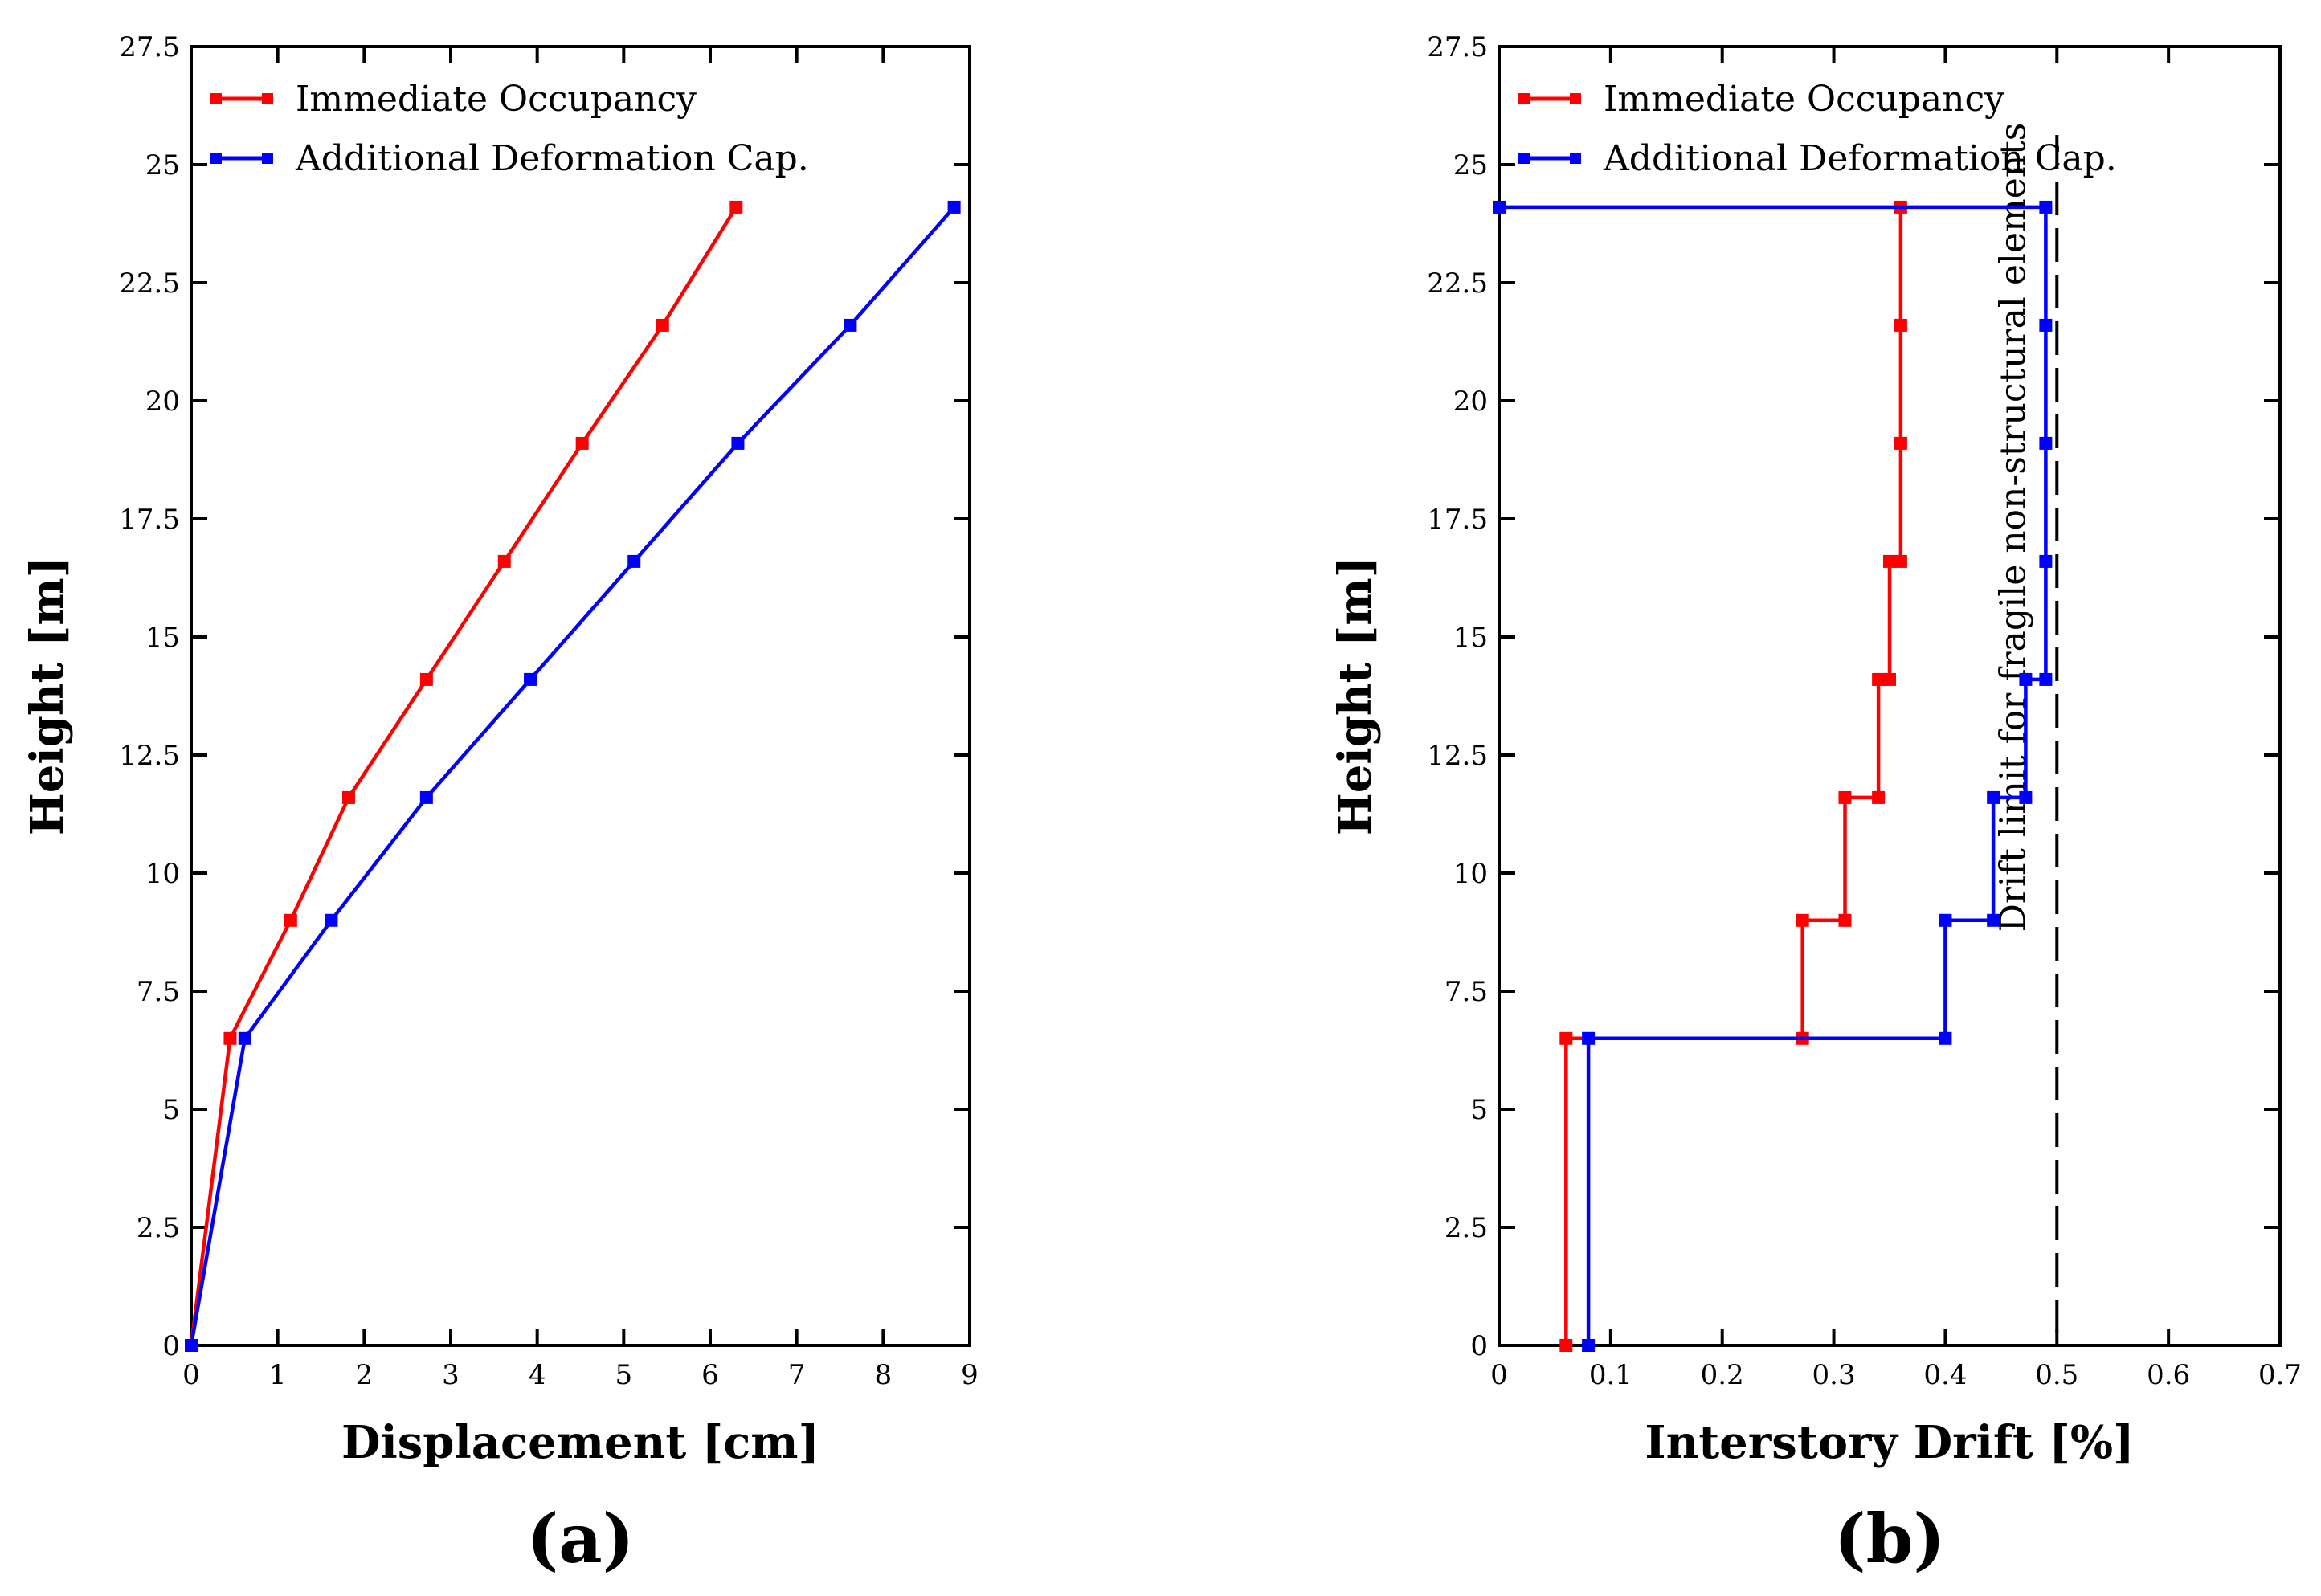 The image size is (2321, 1596). Describe the element at coordinates (1889, 1538) in the screenshot. I see `panel-label: (b)` at that location.